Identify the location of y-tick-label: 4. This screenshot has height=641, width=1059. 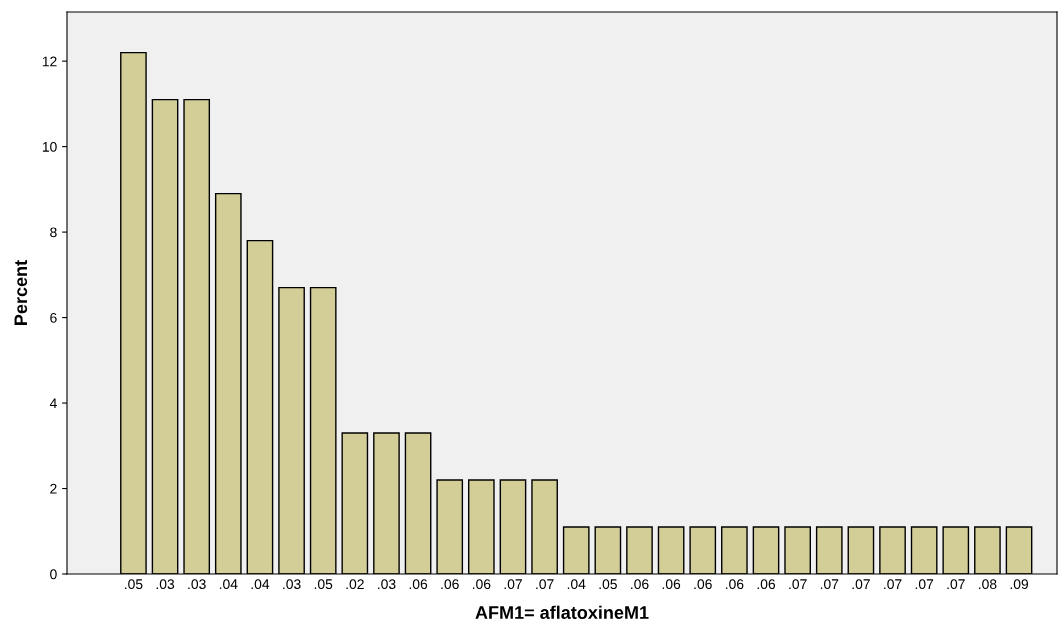
(53, 403).